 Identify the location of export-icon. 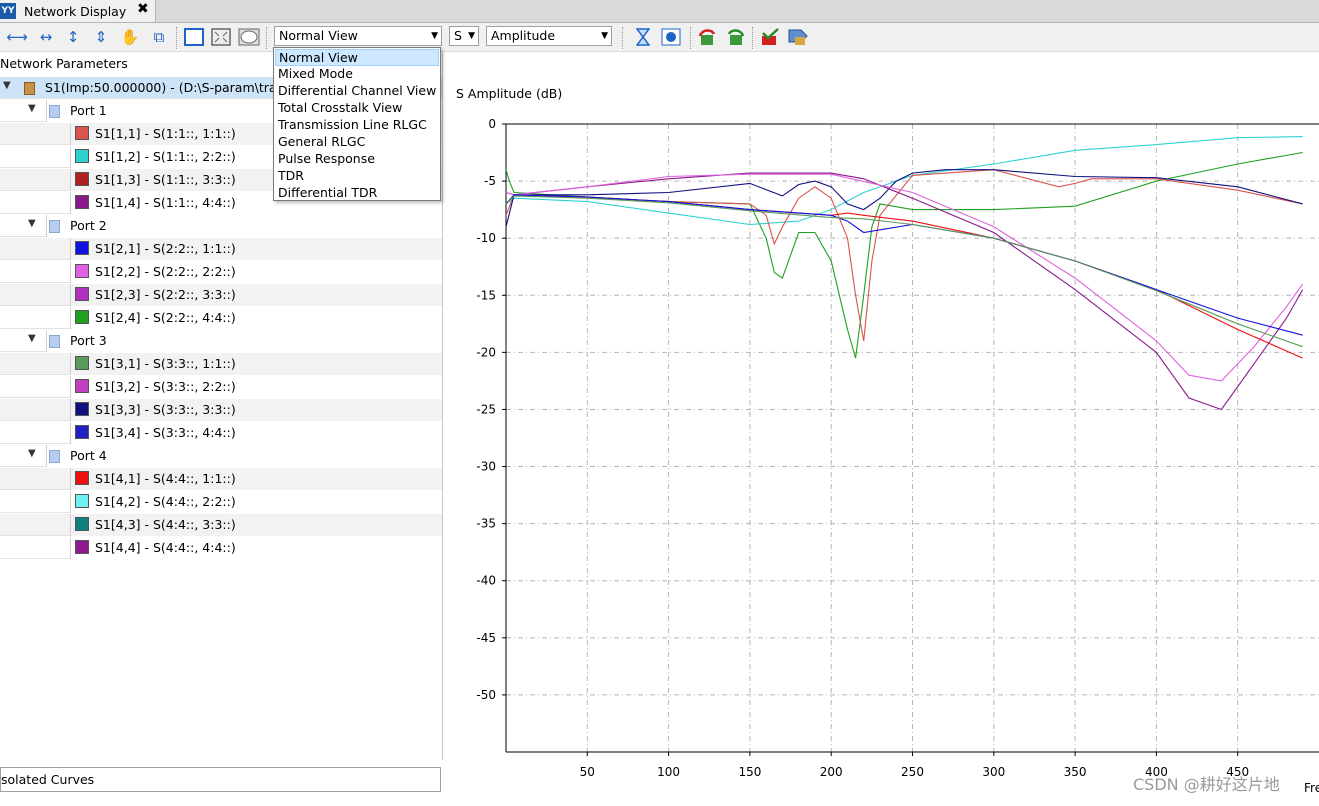
(798, 37).